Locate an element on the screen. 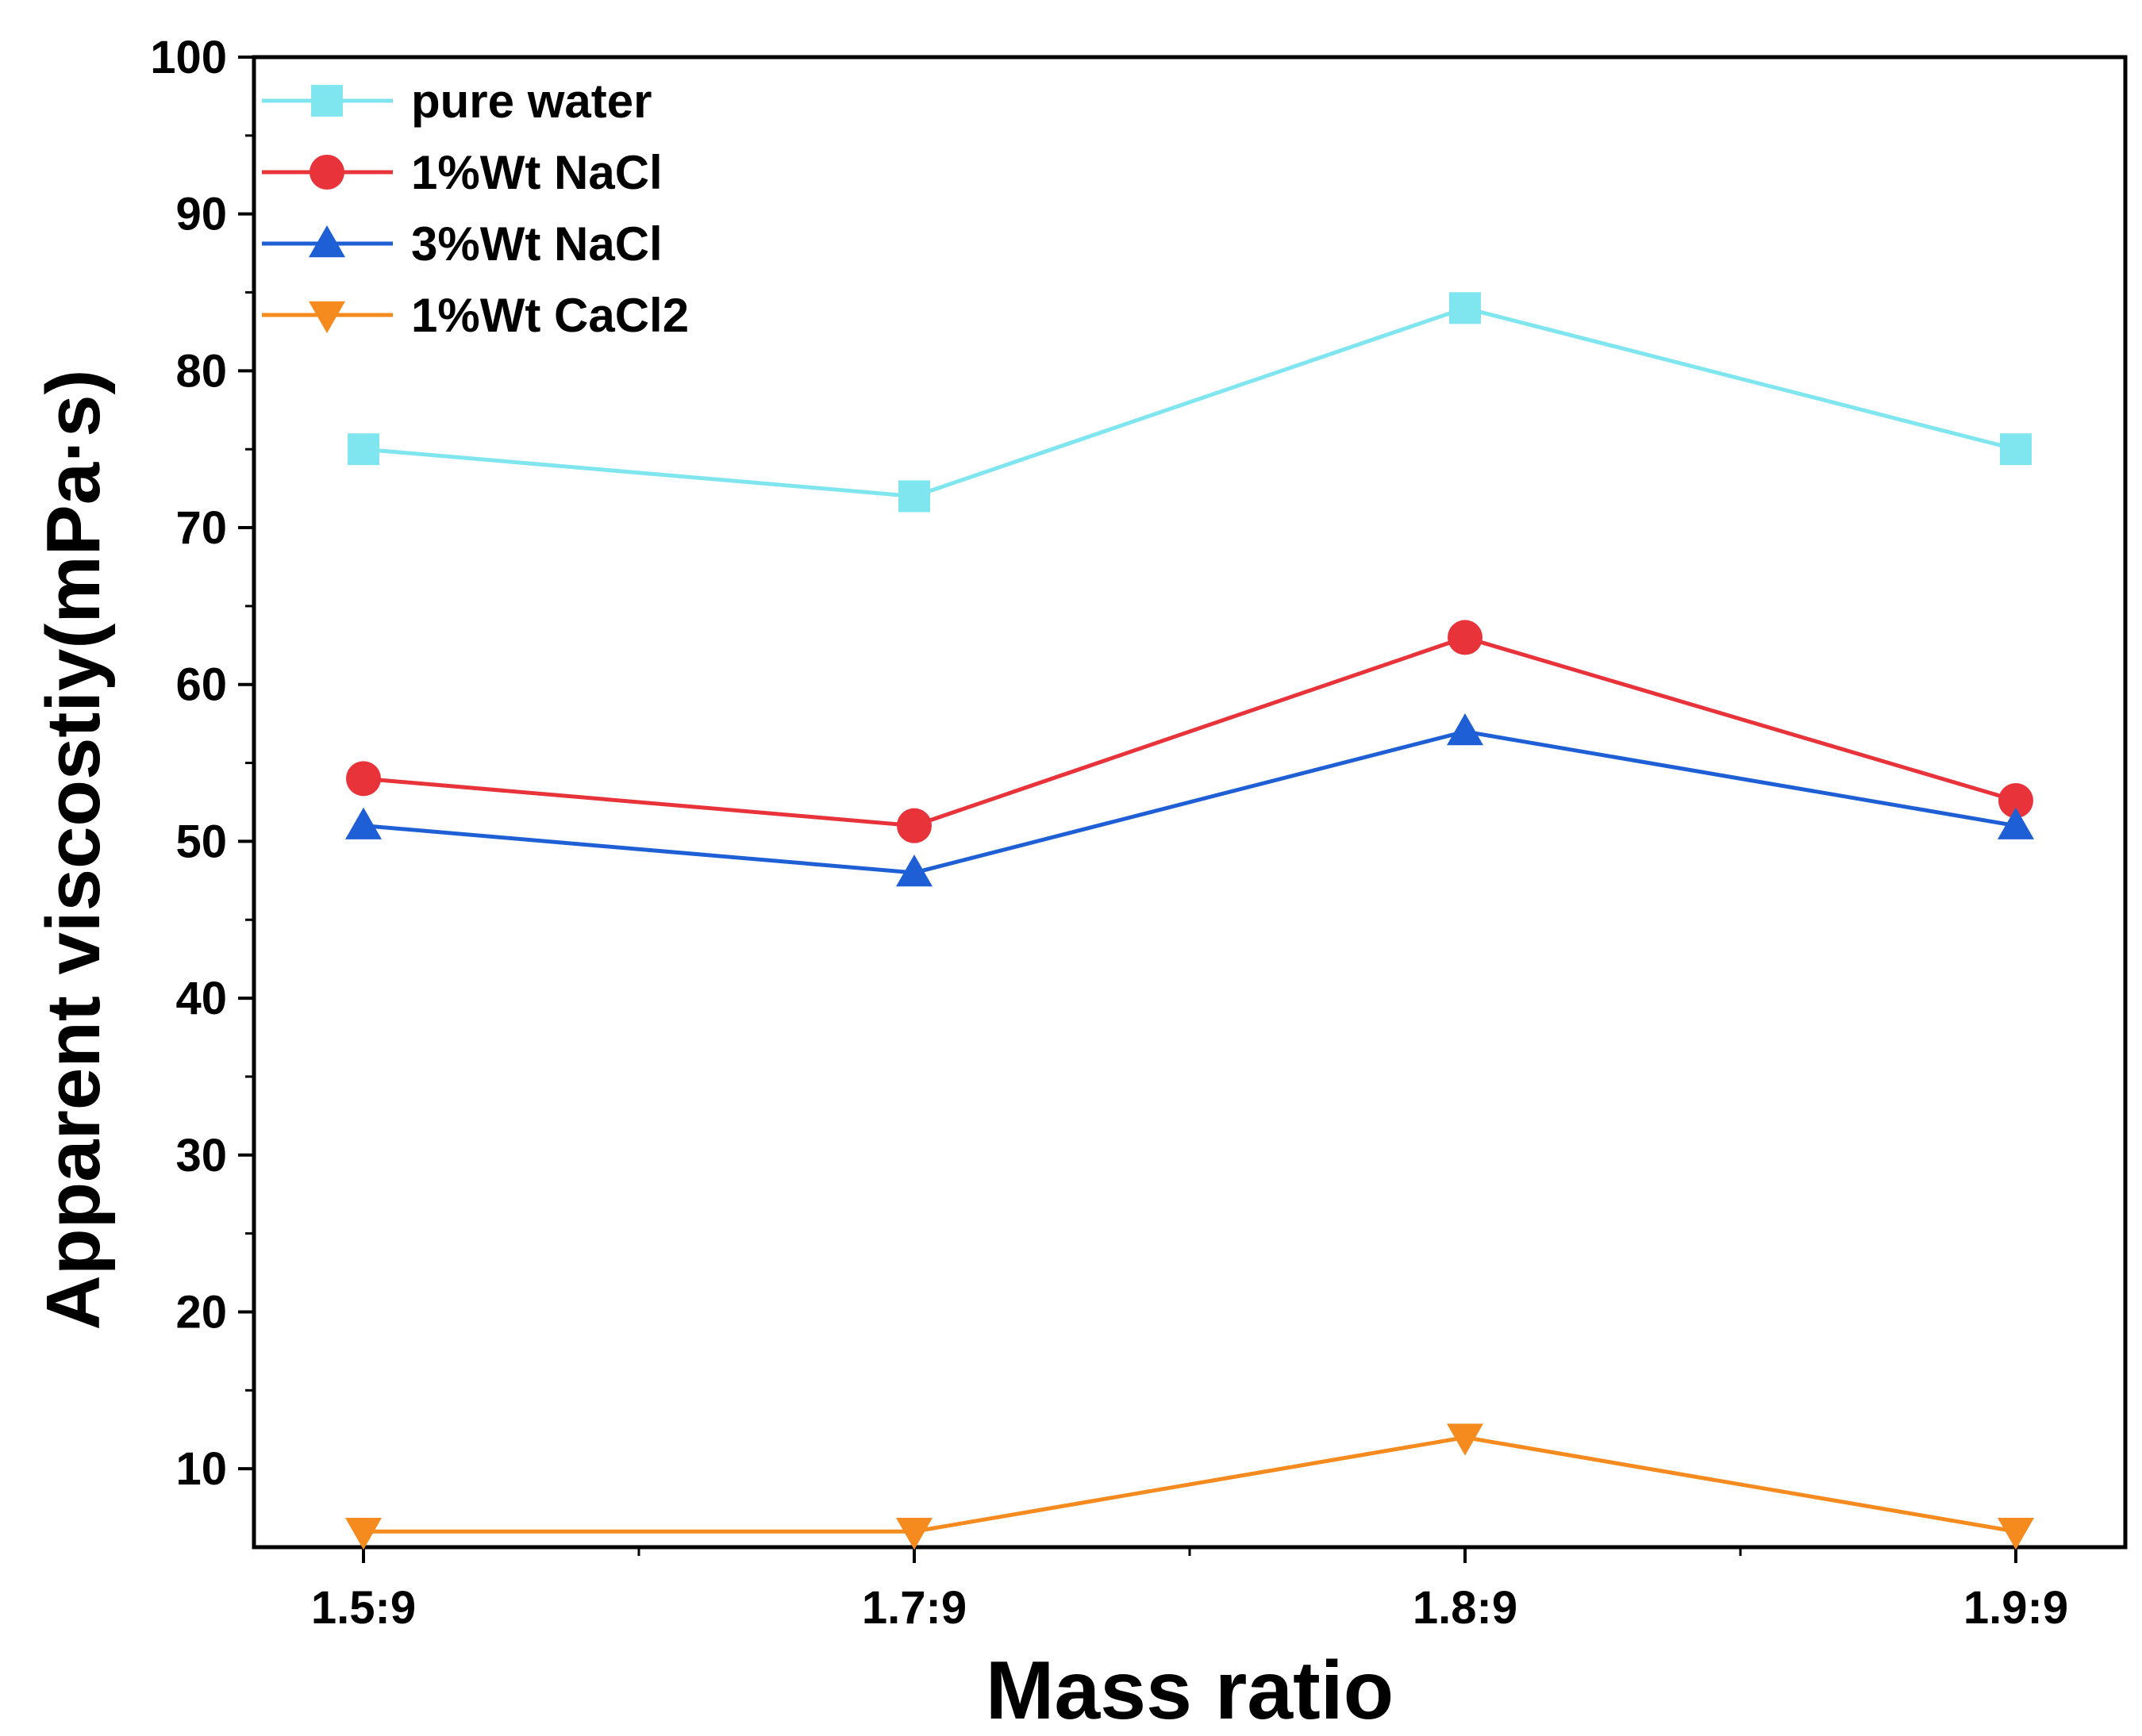 This screenshot has width=2142, height=1736. legend-item: 3%Wt NaCl is located at coordinates (462, 244).